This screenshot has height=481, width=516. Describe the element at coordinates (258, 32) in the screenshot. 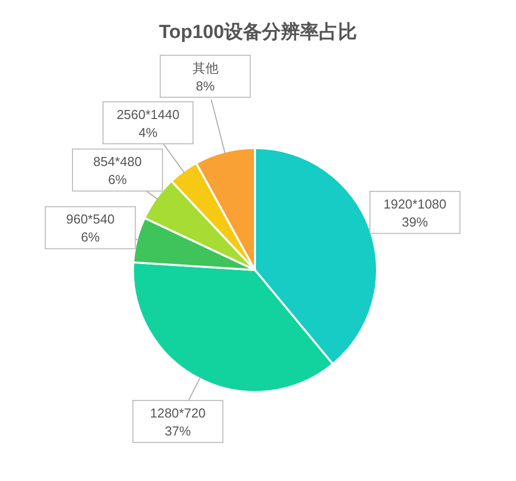

I see `chart-title: Top100设备分辨率占比` at that location.